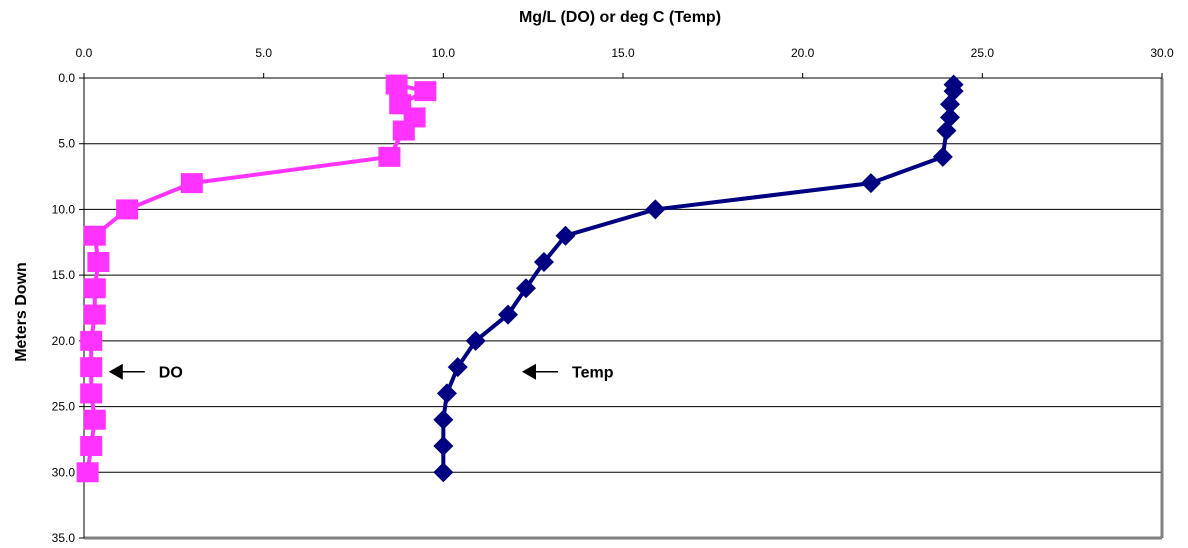 The height and width of the screenshot is (548, 1188). What do you see at coordinates (84, 53) in the screenshot?
I see `x-tick-label-0.0: 0.0` at bounding box center [84, 53].